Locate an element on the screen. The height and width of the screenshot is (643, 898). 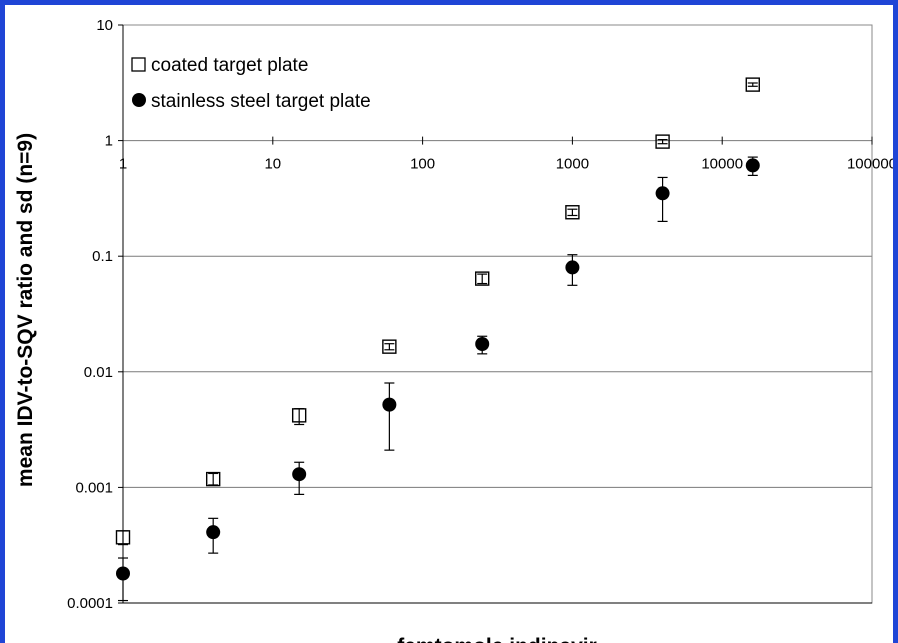
legend-marker-stainless is located at coordinates (139, 100).